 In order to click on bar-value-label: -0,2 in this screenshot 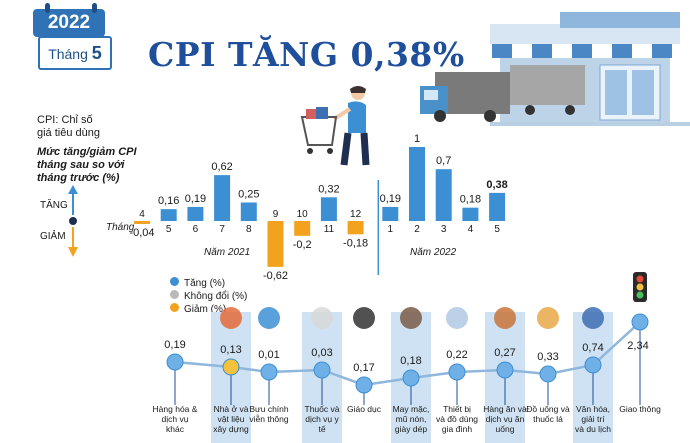, I will do `click(302, 245)`.